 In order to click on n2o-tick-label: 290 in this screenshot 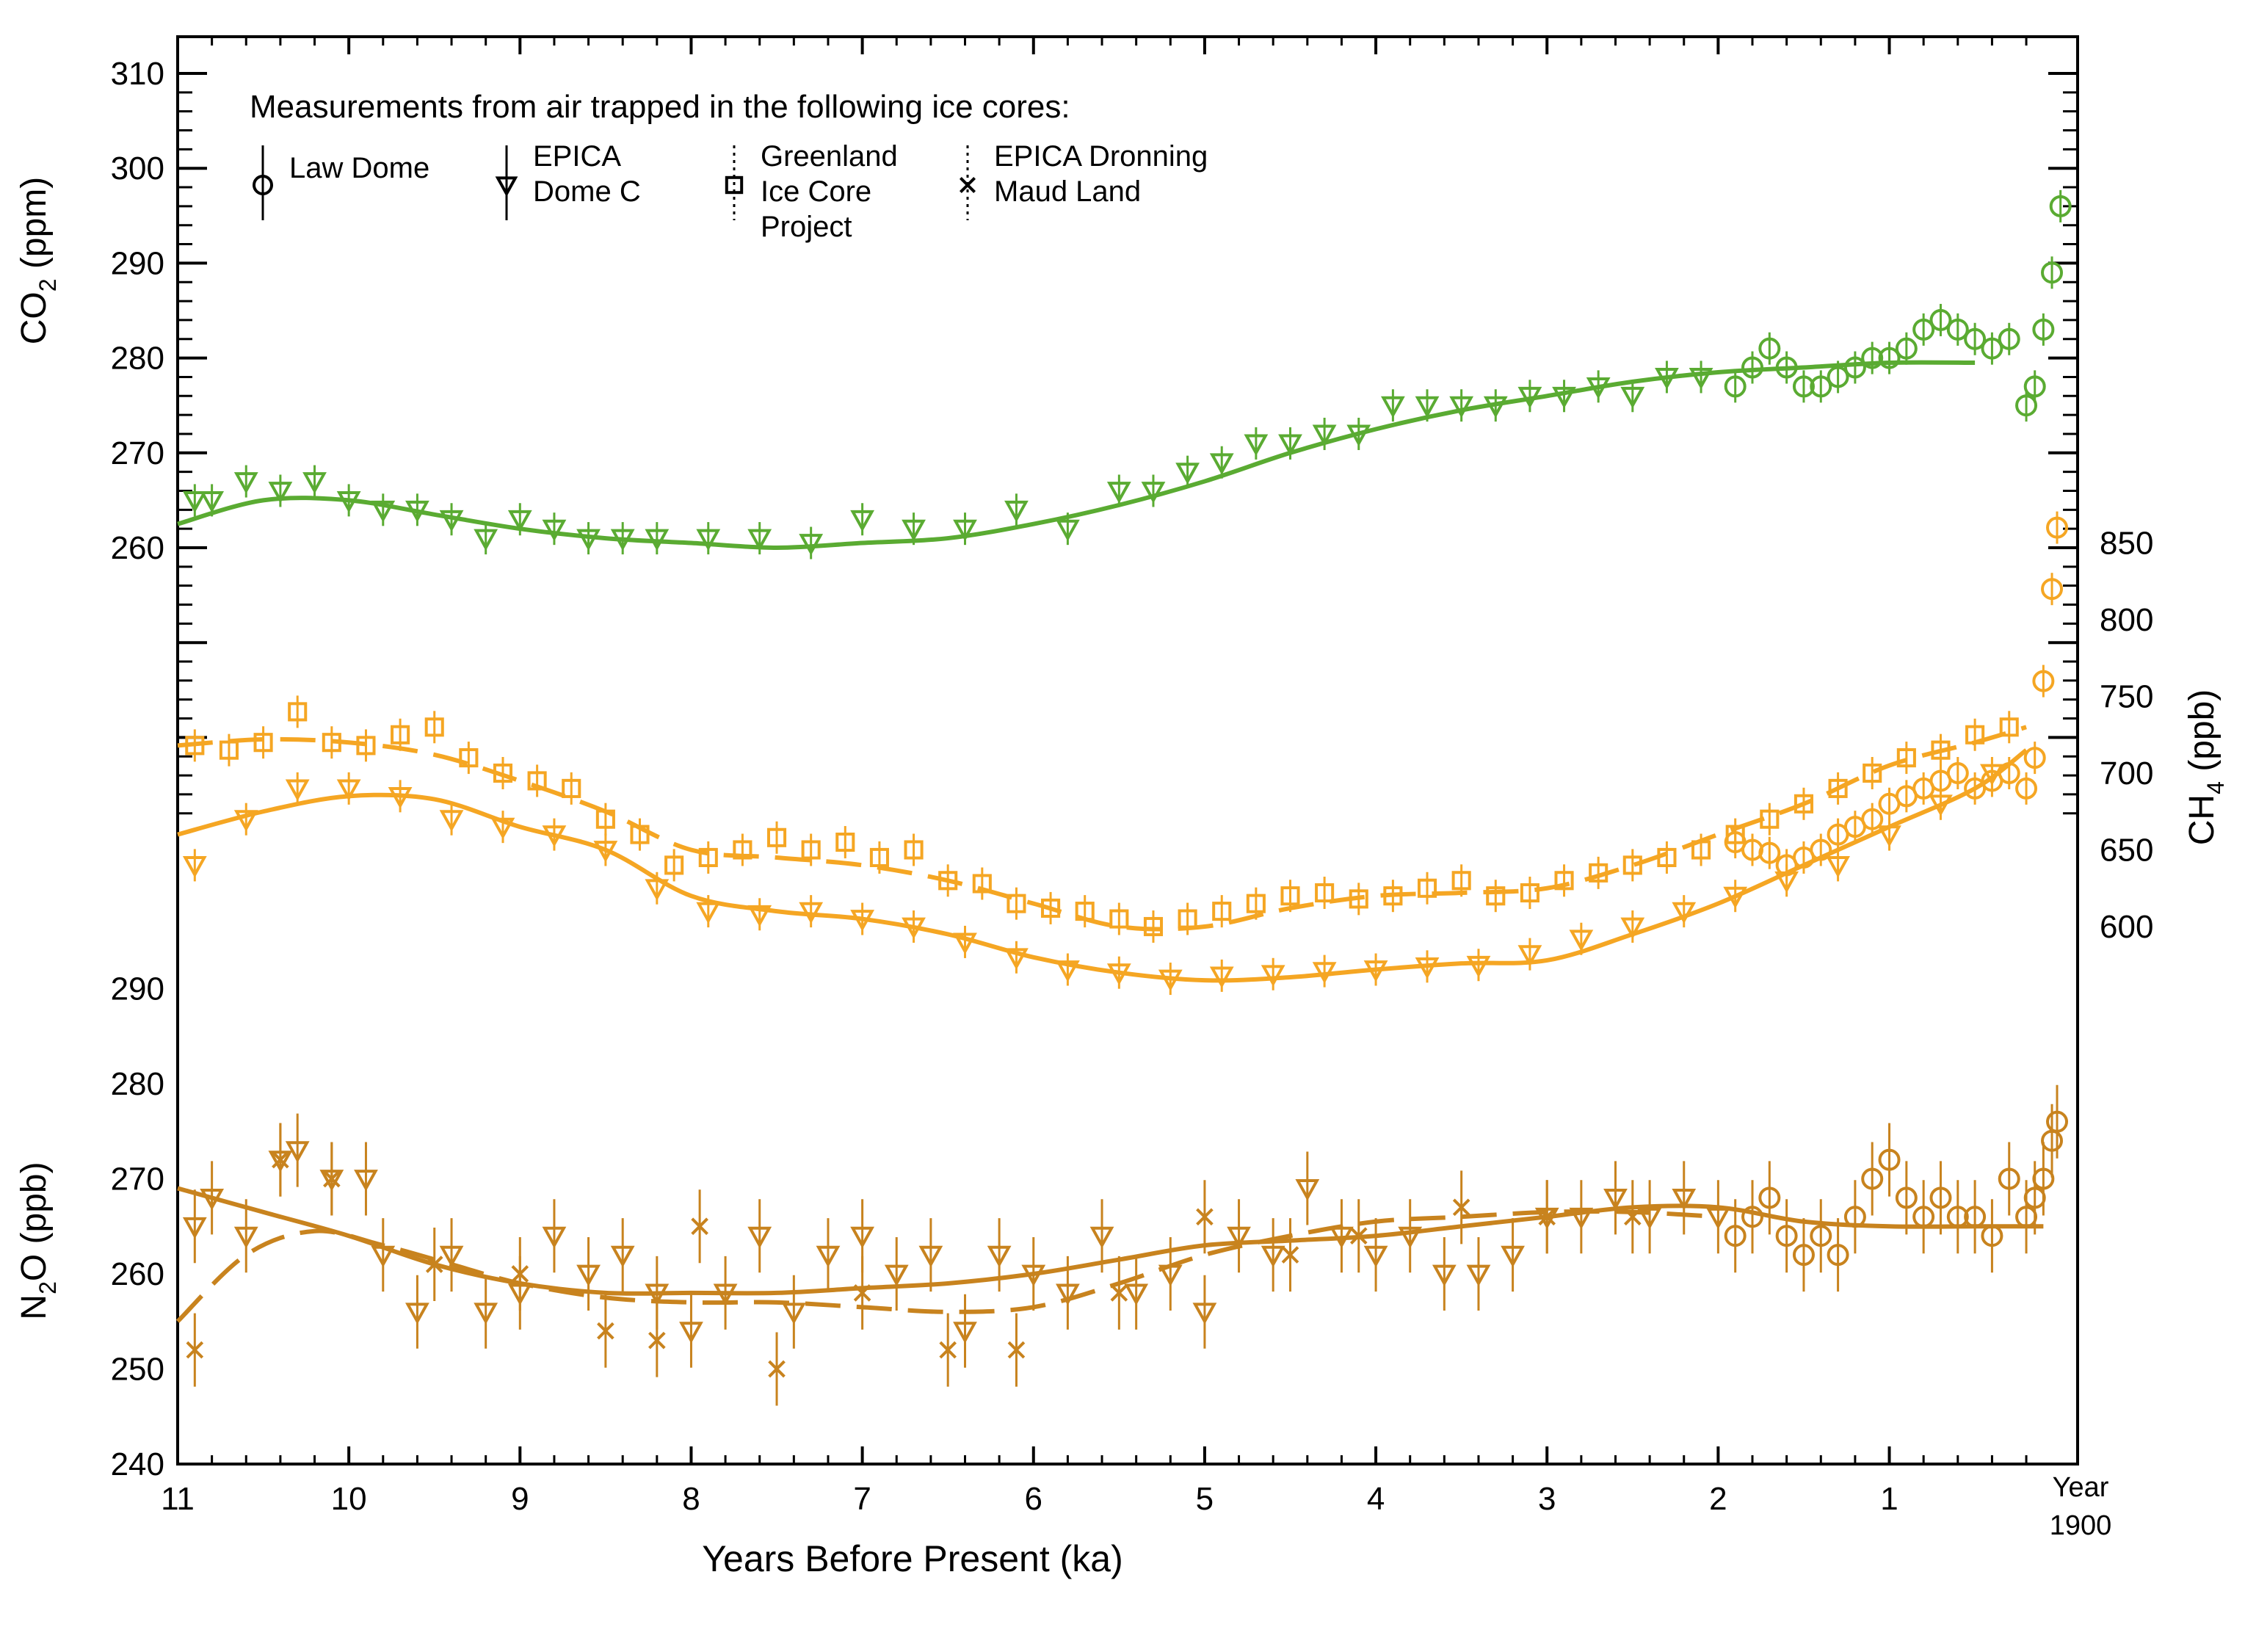, I will do `click(137, 989)`.